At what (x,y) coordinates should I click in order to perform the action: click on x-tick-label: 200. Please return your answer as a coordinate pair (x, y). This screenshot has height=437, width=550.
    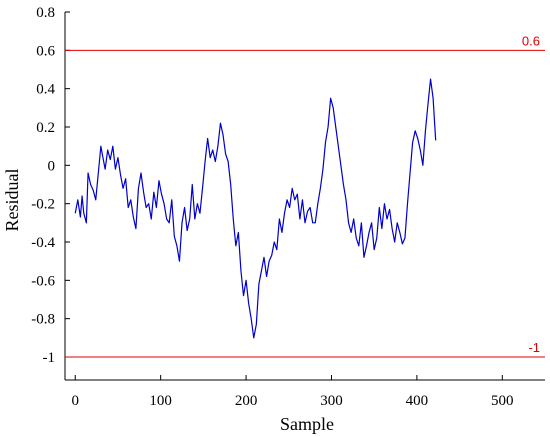
    Looking at the image, I should click on (246, 401).